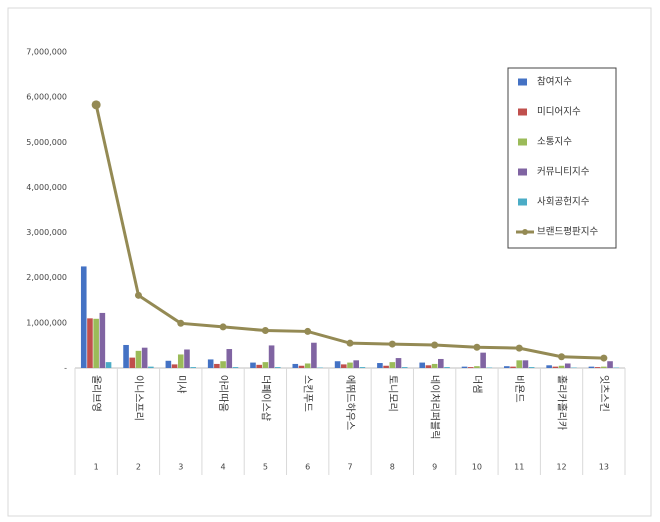 The width and height of the screenshot is (660, 522). Describe the element at coordinates (554, 82) in the screenshot. I see `legend-label: 참여지수` at that location.